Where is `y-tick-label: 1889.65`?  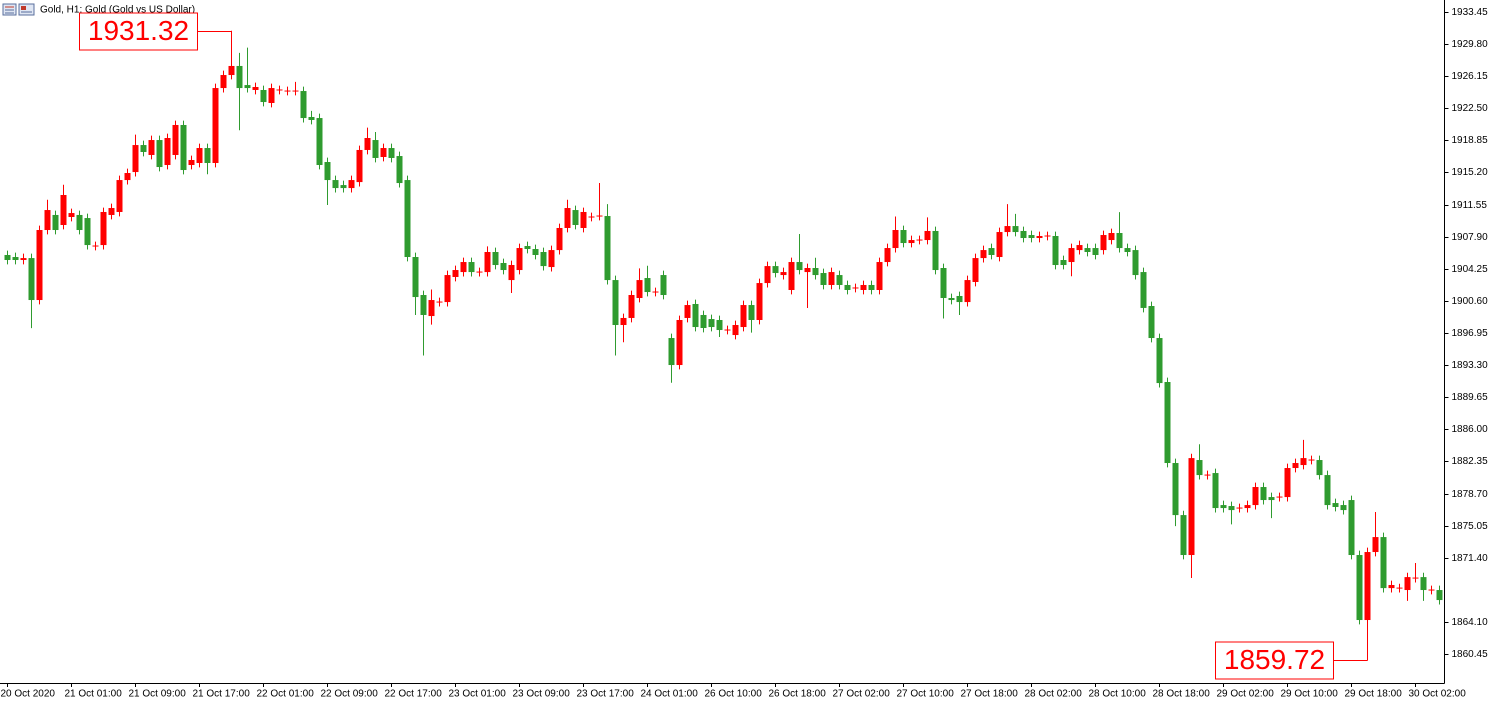
y-tick-label: 1889.65 is located at coordinates (1470, 397).